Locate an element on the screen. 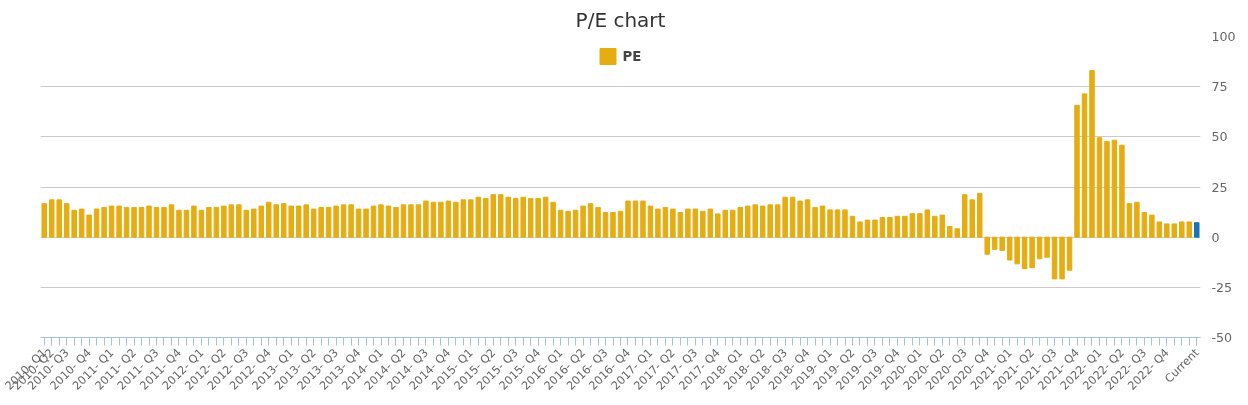 Image resolution: width=1248 pixels, height=405 pixels. y-tick-label: 75 is located at coordinates (1219, 87).